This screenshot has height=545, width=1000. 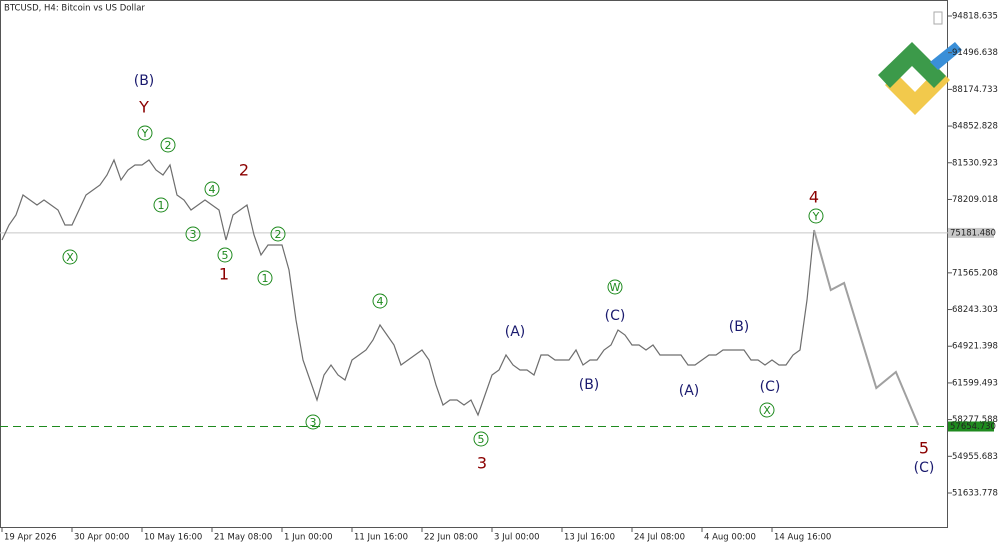 What do you see at coordinates (74, 9) in the screenshot?
I see `chart-title: BTCUSD, H4: Bitcoin vs US Dollar` at bounding box center [74, 9].